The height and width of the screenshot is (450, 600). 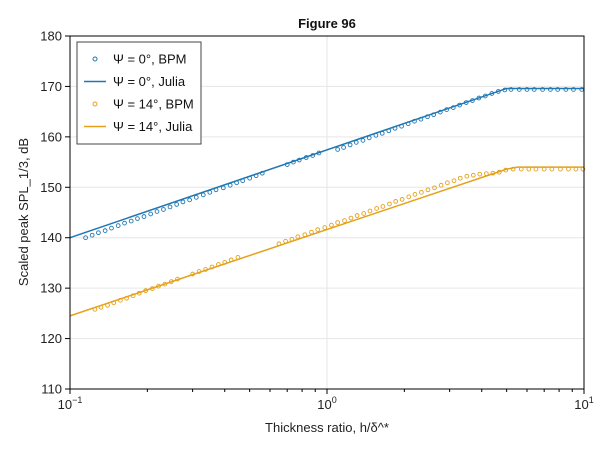 What do you see at coordinates (327, 427) in the screenshot?
I see `x-axis-label: Thickness ratio, h/δ^*` at bounding box center [327, 427].